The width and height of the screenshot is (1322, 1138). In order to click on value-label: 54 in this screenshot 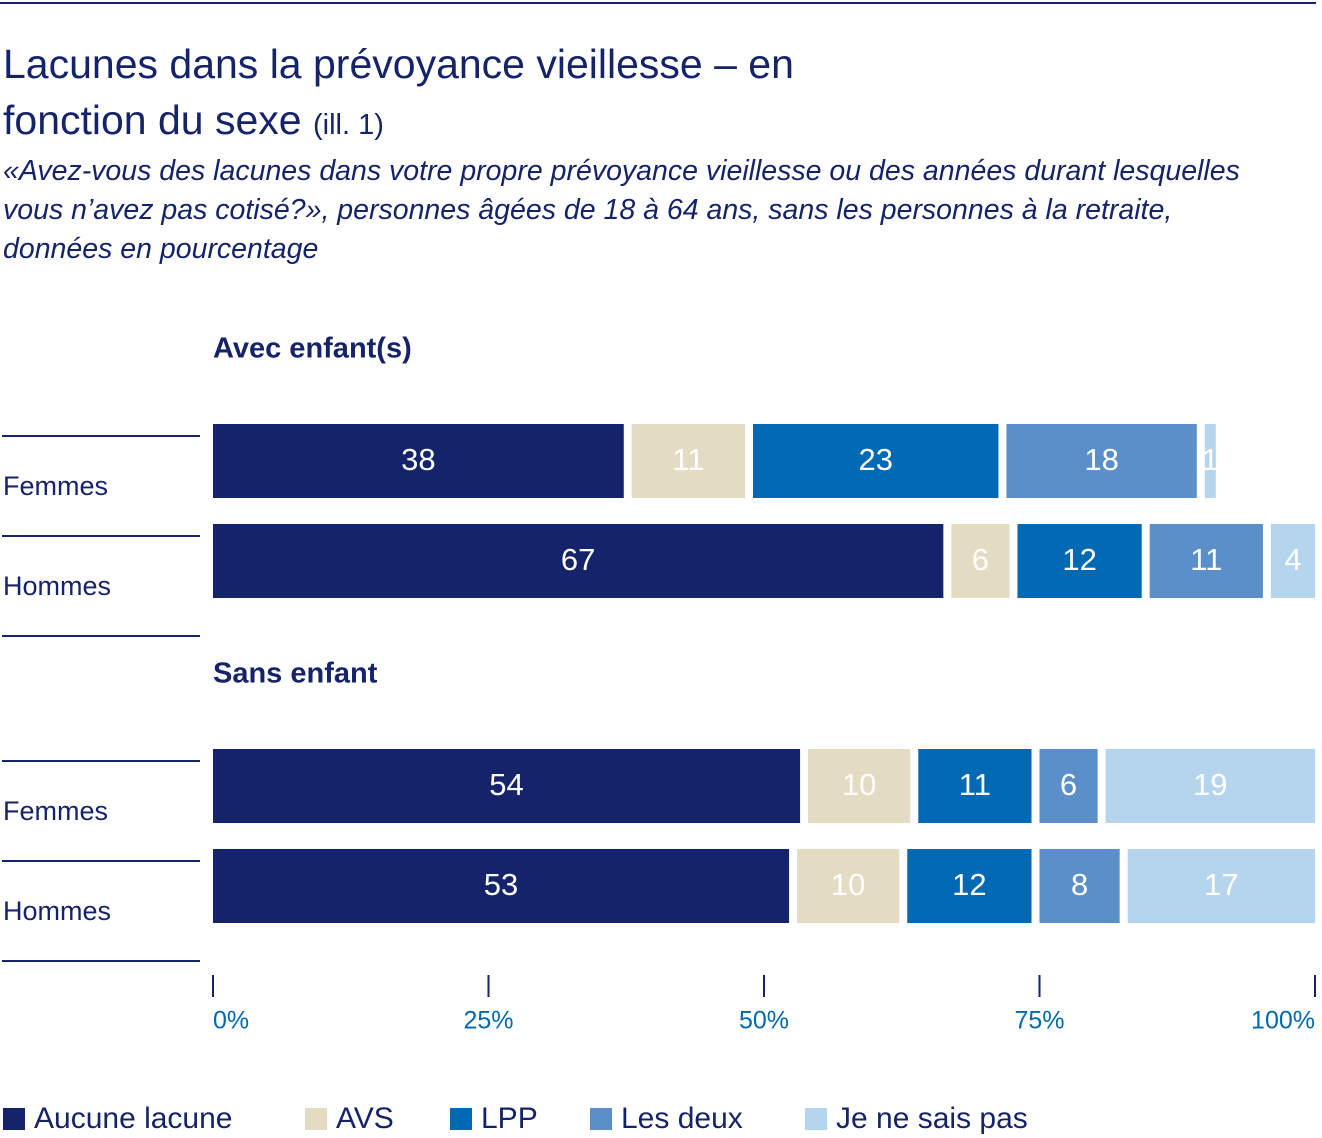, I will do `click(506, 784)`.